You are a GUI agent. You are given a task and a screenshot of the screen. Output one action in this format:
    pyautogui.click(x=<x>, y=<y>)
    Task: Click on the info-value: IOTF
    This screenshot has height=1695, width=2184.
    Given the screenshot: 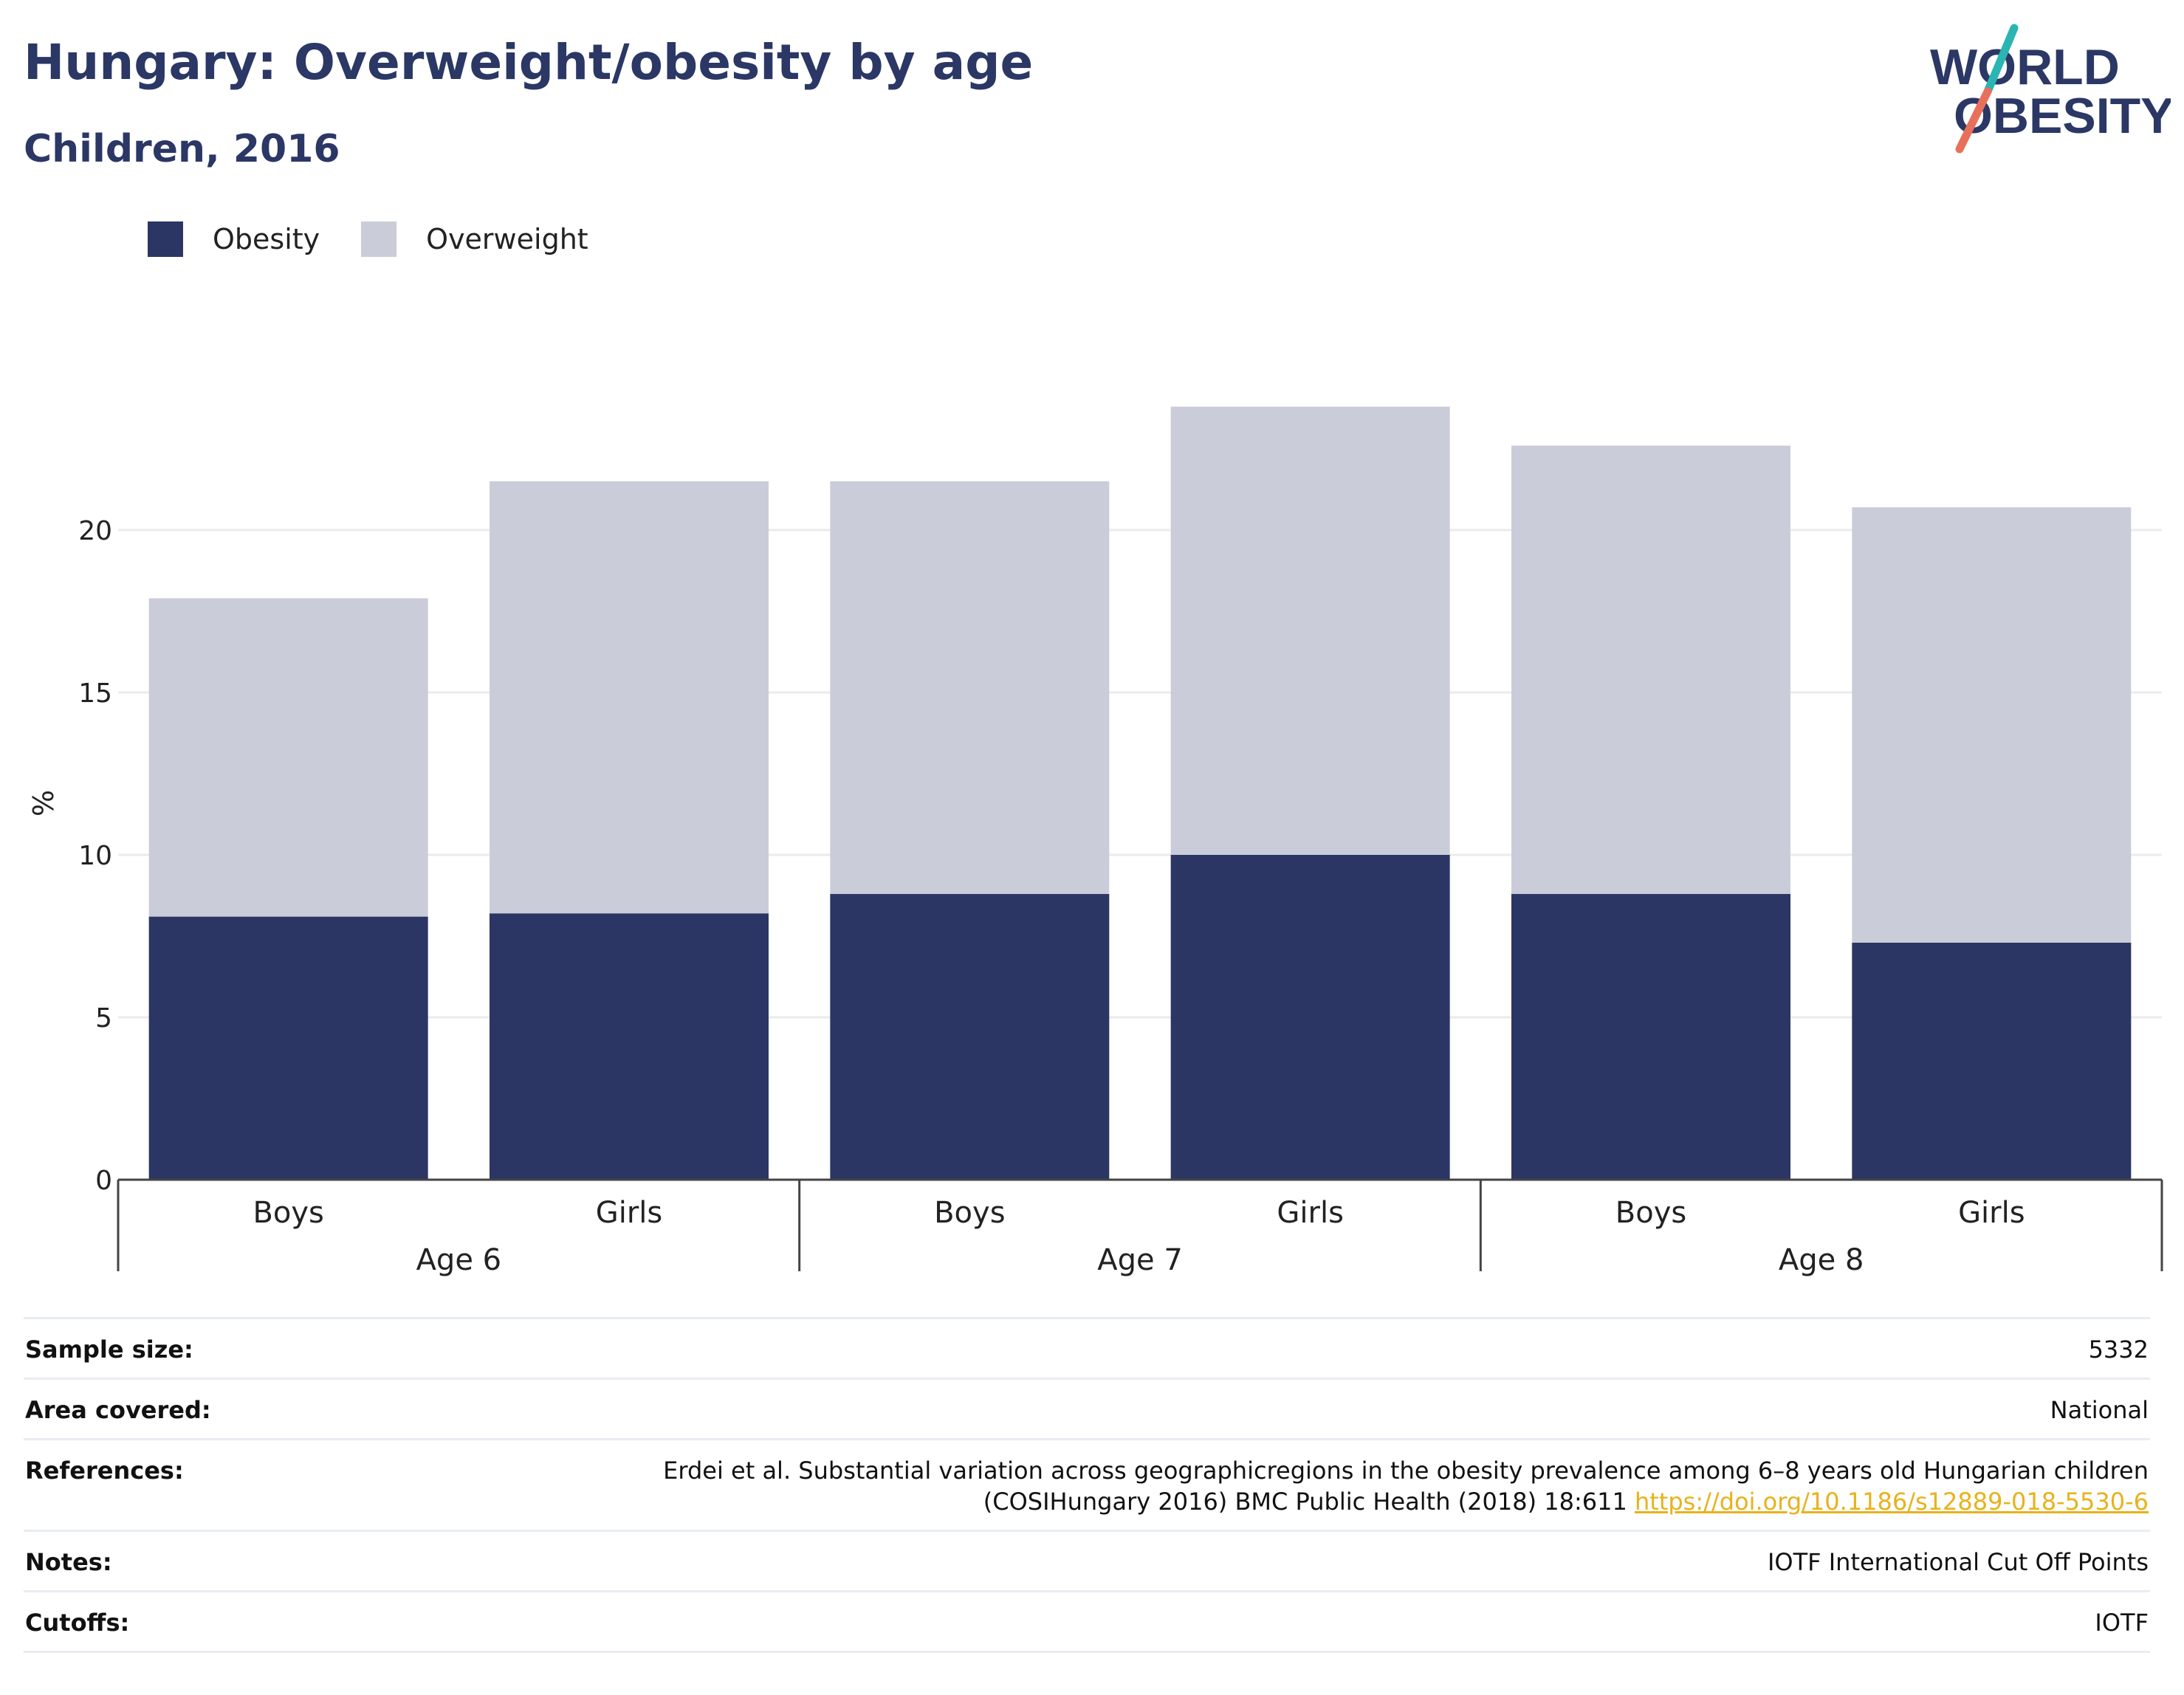 What is the action you would take?
    pyautogui.click(x=2122, y=1623)
    